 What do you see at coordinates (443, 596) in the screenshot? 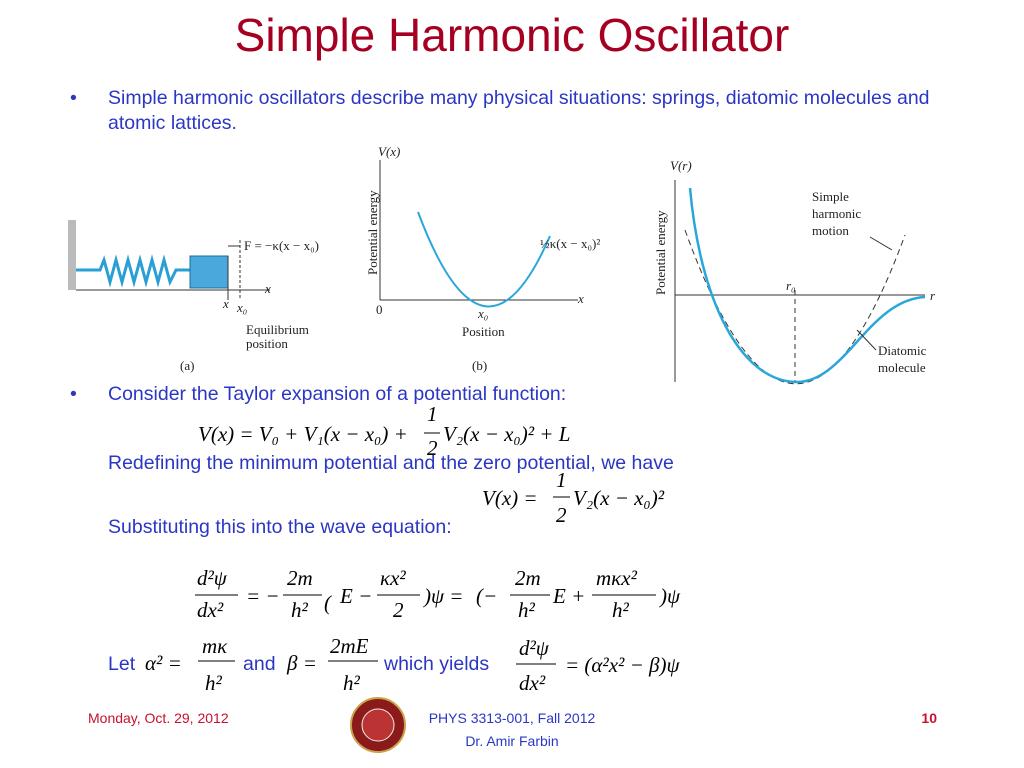
I see `eq-part: )ψ =` at bounding box center [443, 596].